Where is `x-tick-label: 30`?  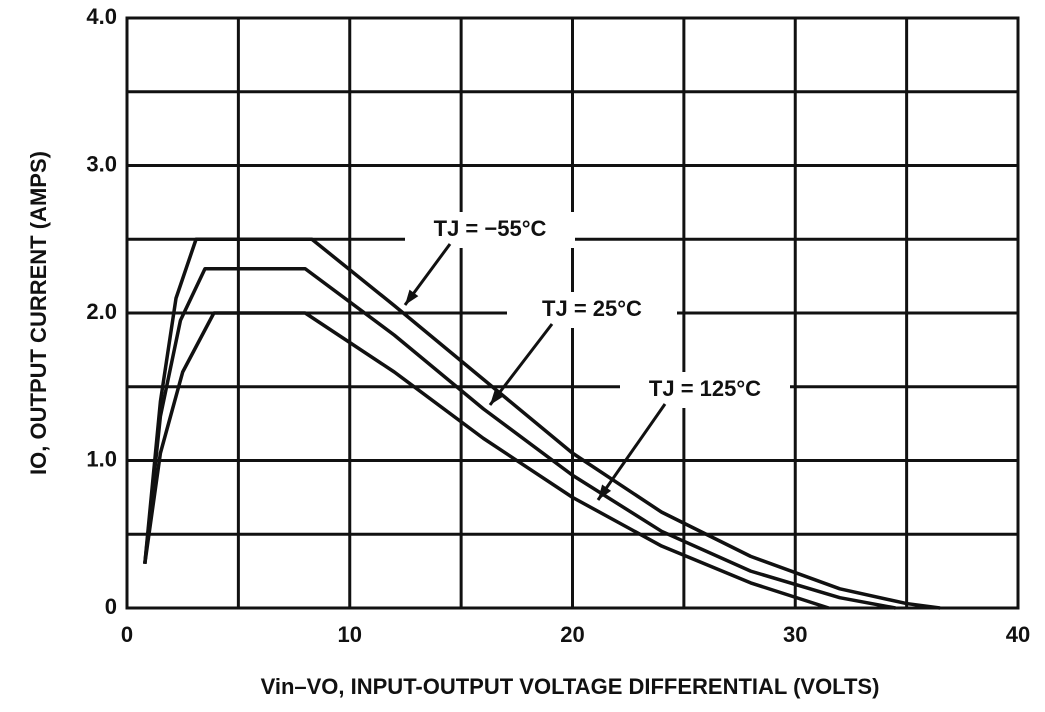 x-tick-label: 30 is located at coordinates (795, 634).